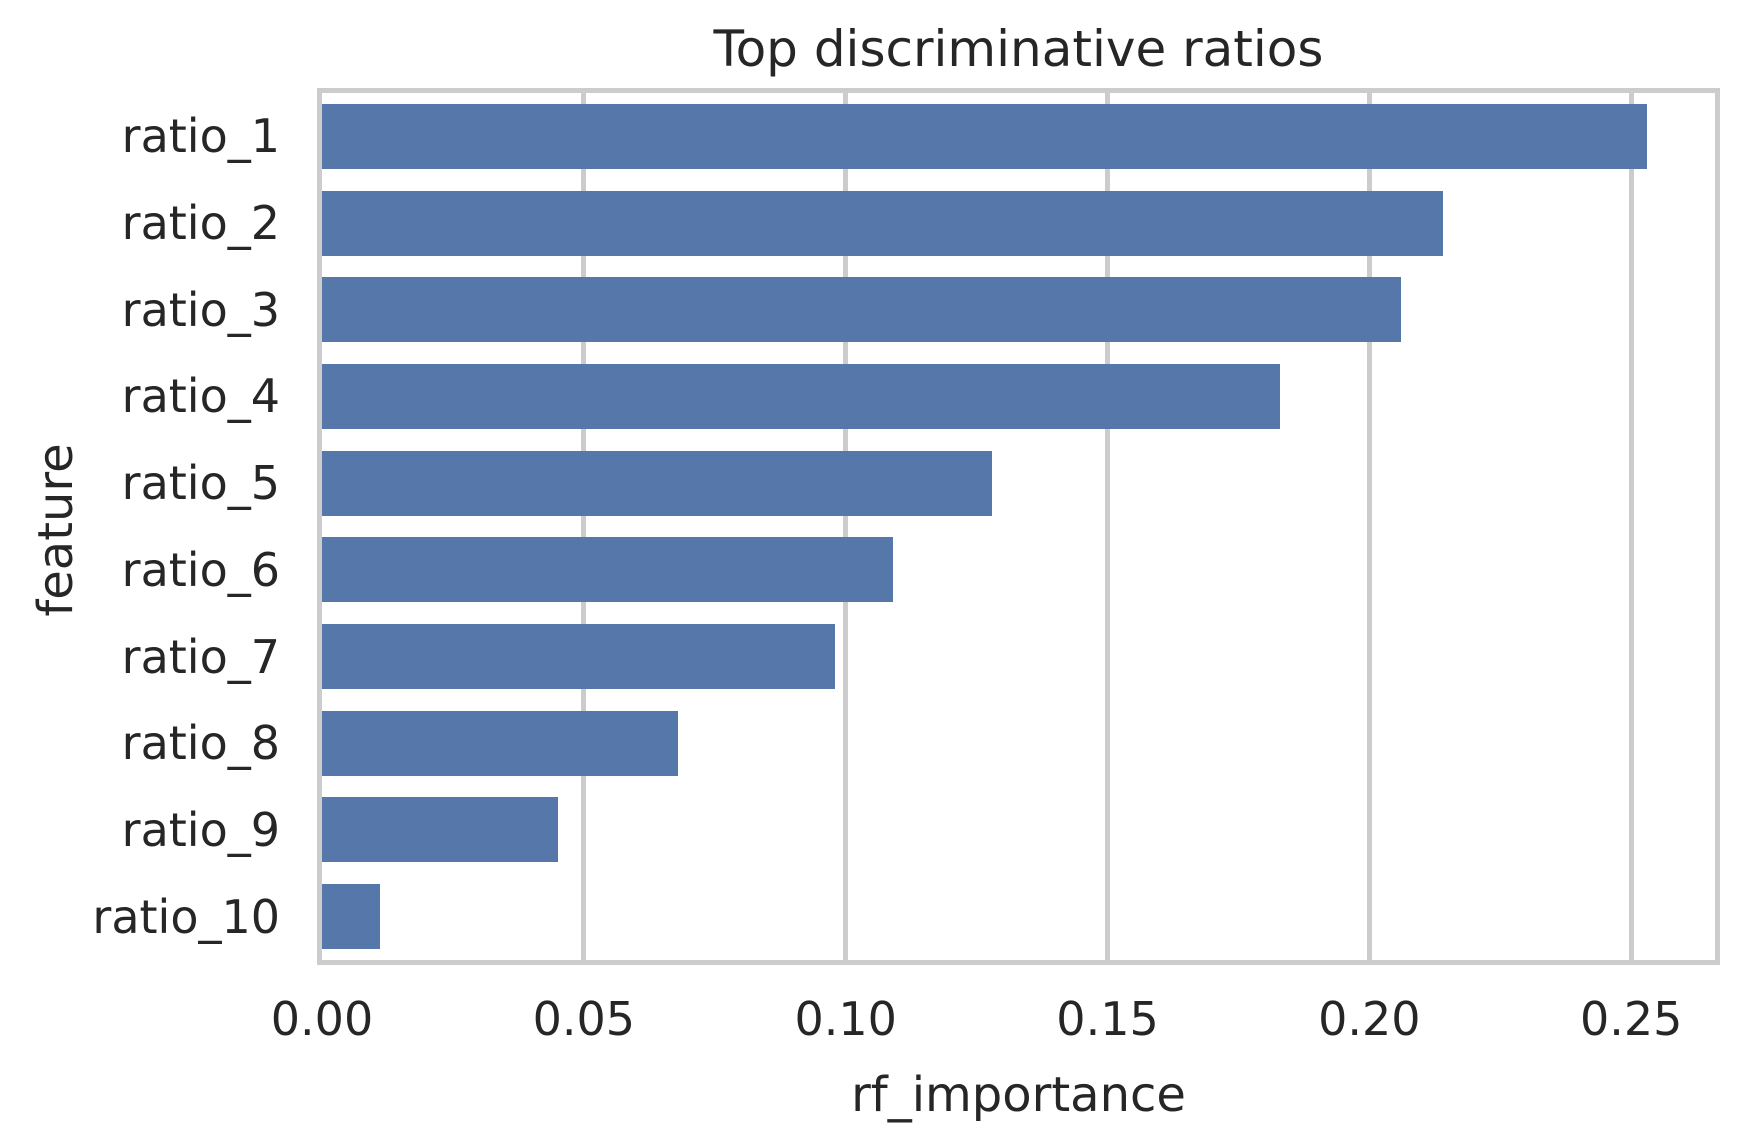 The height and width of the screenshot is (1143, 1746). What do you see at coordinates (1631, 1019) in the screenshot?
I see `x-tick-label-0.25: 0.25` at bounding box center [1631, 1019].